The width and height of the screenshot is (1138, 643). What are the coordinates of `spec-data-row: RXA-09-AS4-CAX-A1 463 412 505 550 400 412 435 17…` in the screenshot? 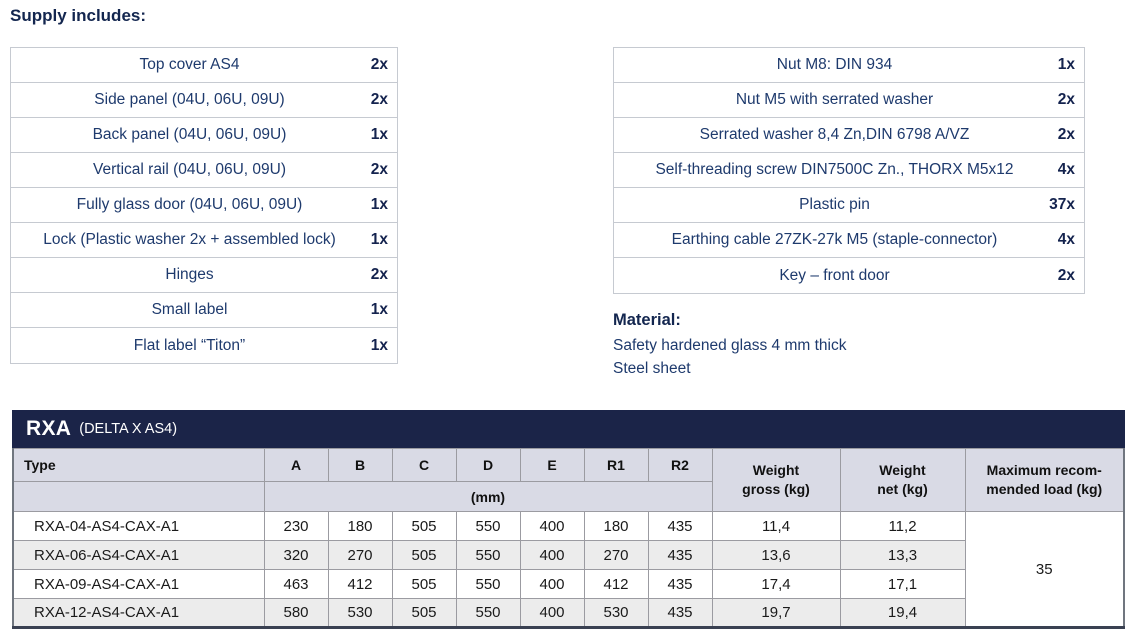 It's located at (568, 584).